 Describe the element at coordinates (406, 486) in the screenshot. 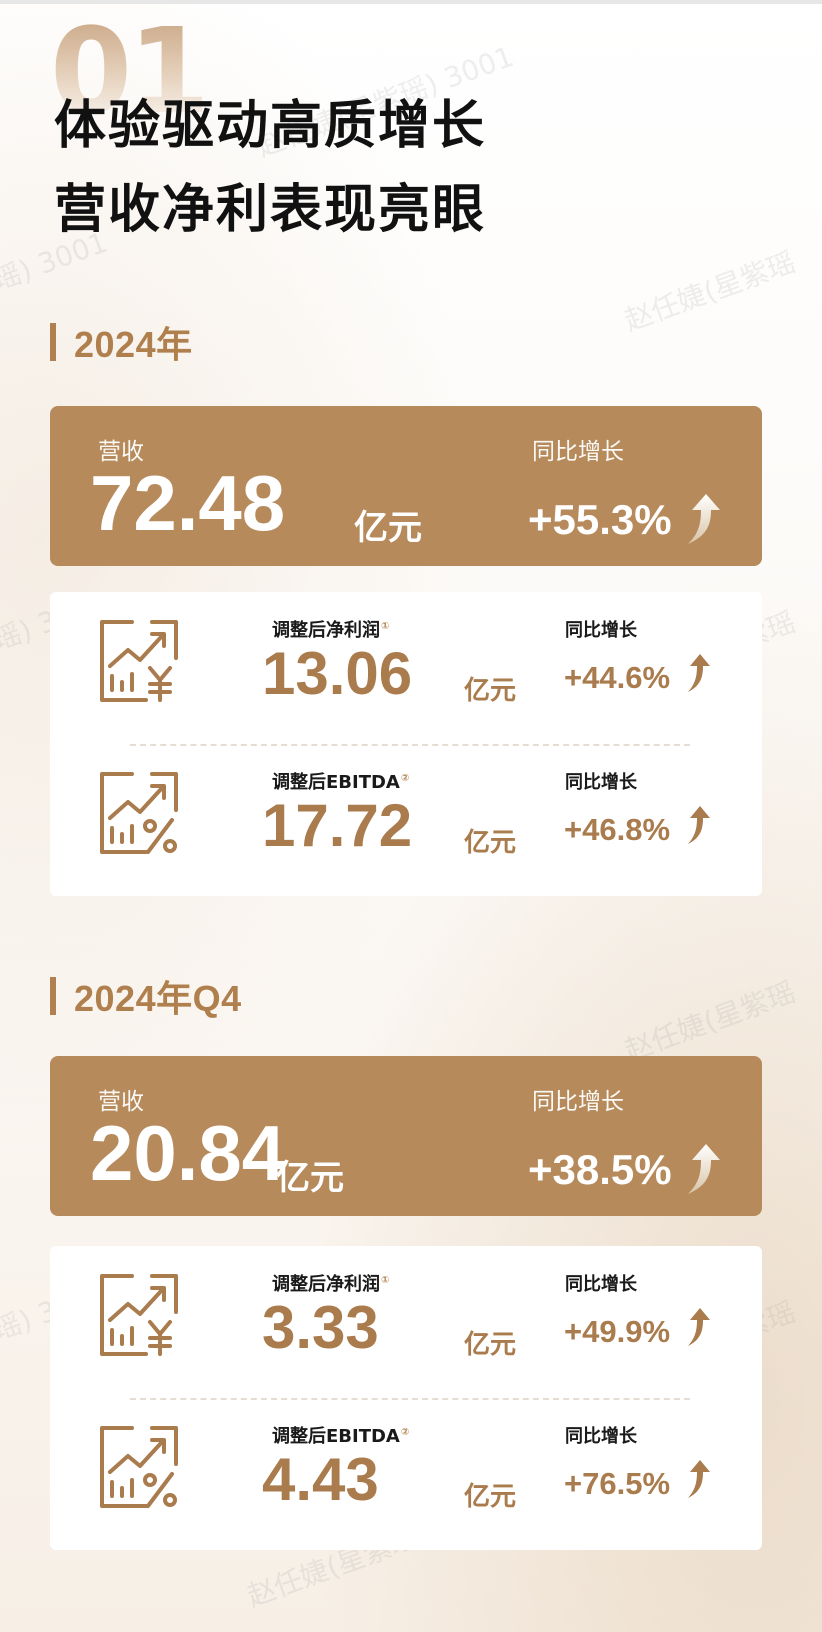

I see `revenue-card-2024: 营收 同比增长 72.48 亿元 +55.3%` at that location.